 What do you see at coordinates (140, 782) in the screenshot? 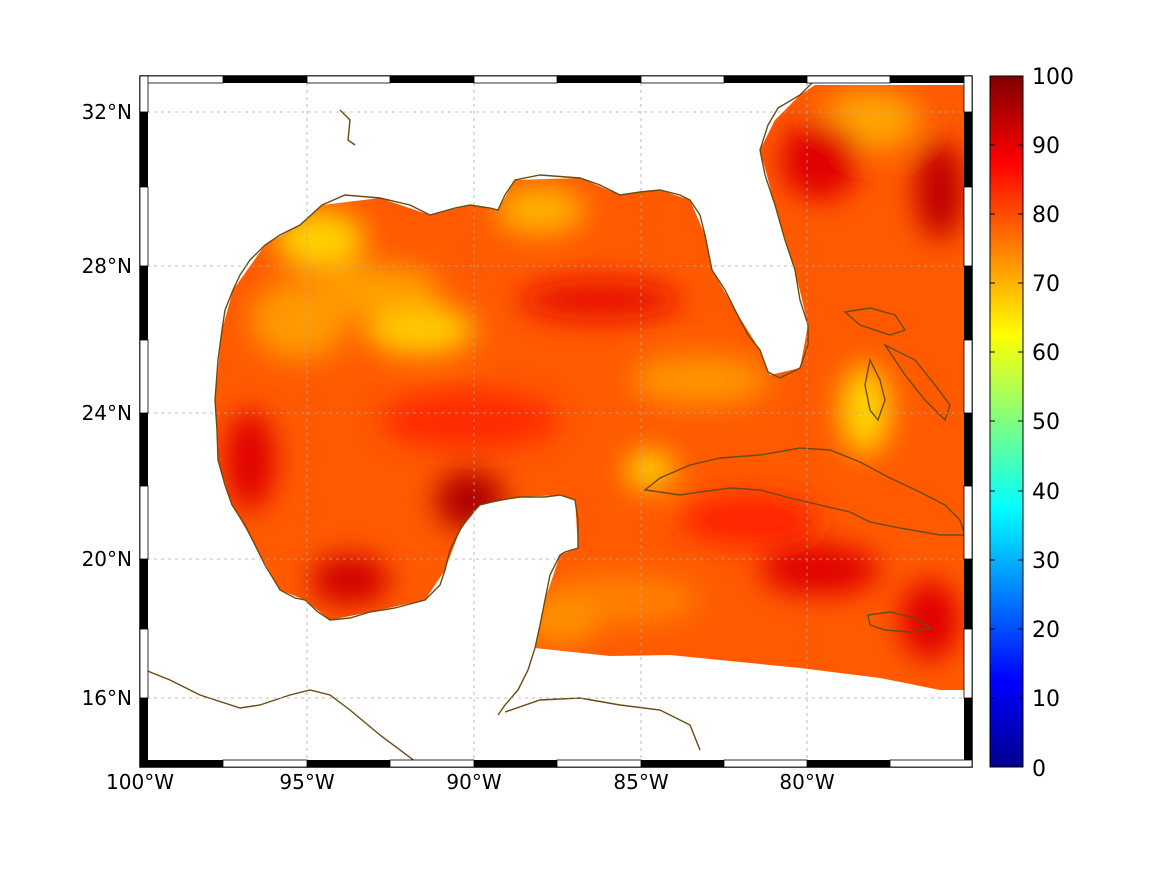
I see `lon-tick-label: 100°W` at bounding box center [140, 782].